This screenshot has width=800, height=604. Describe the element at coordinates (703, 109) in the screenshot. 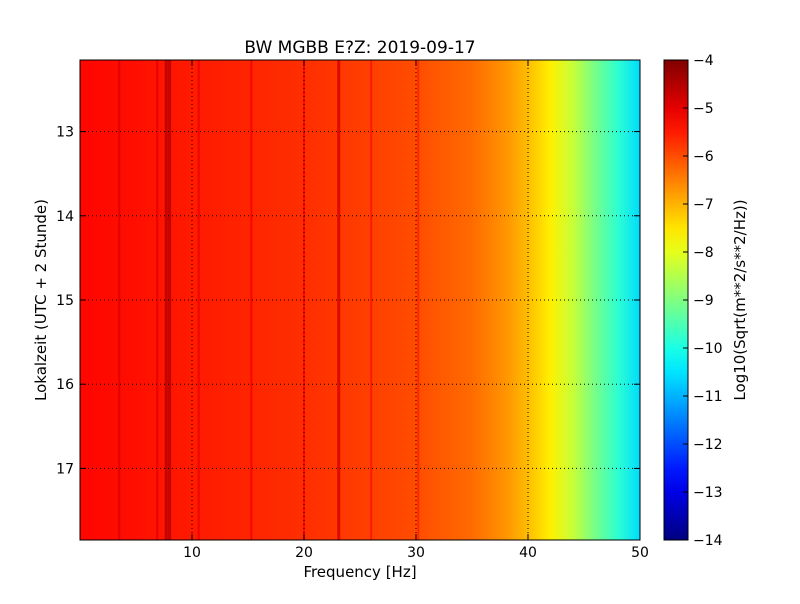

I see `colorbar-tick-label: −5` at that location.